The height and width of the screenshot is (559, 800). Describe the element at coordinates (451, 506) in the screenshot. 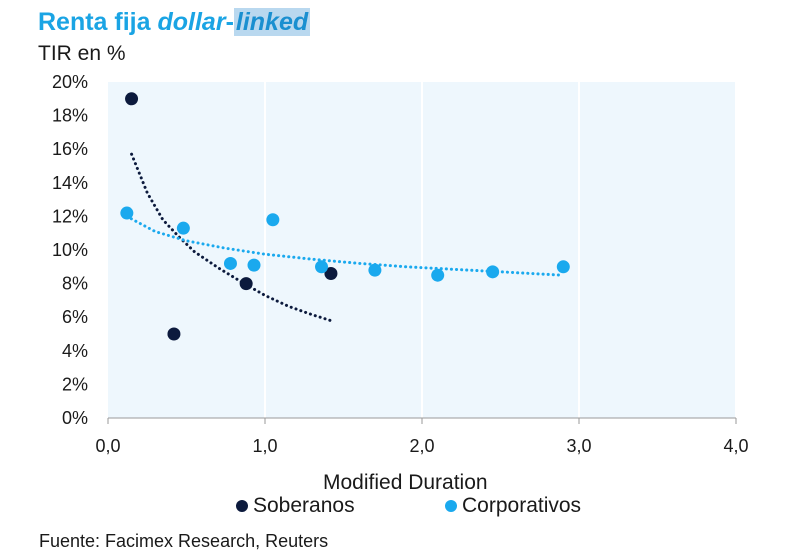

I see `legend-marker-corporativos` at that location.